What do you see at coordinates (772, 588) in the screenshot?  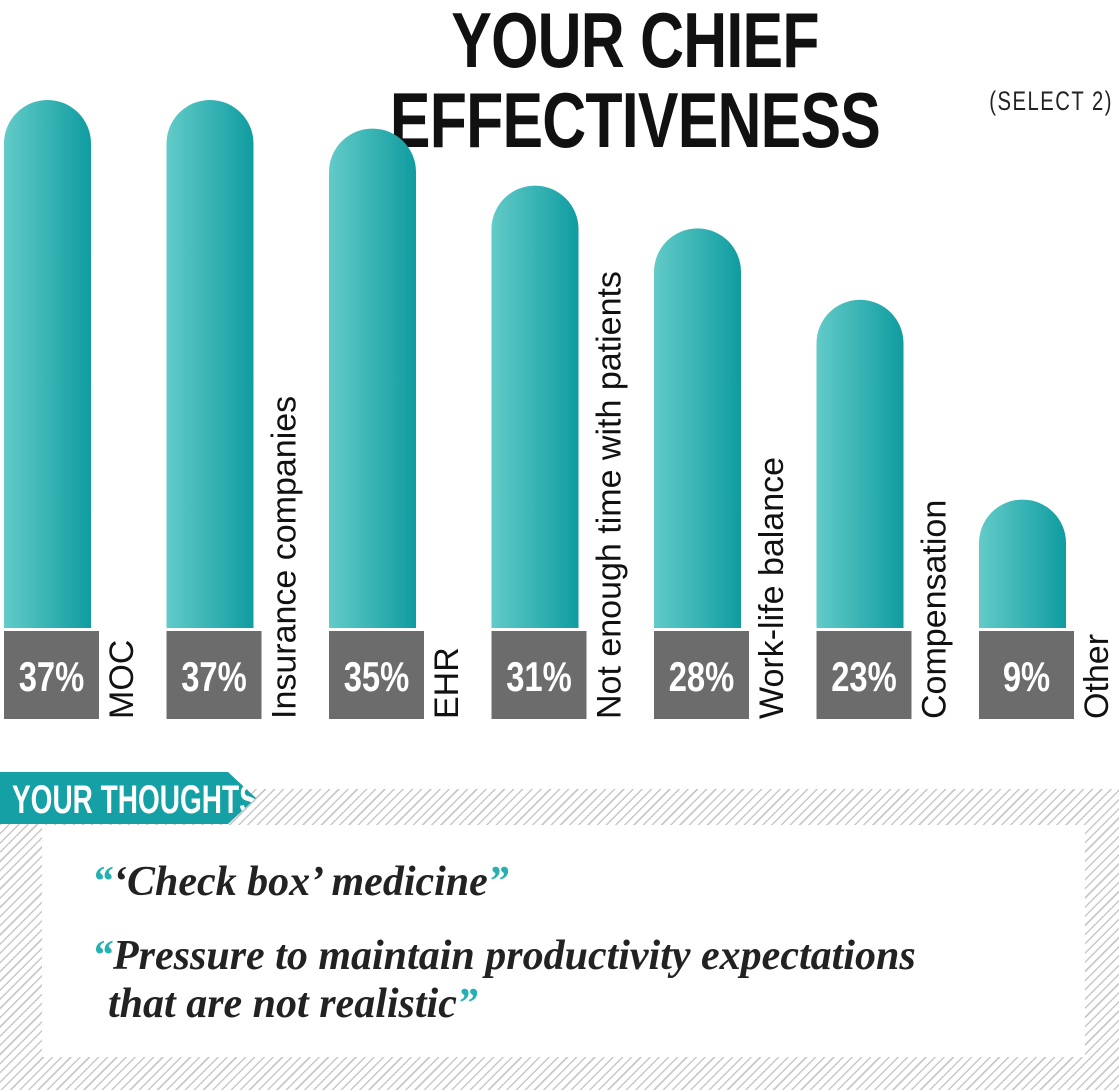 I see `category-label: Work-life balance` at bounding box center [772, 588].